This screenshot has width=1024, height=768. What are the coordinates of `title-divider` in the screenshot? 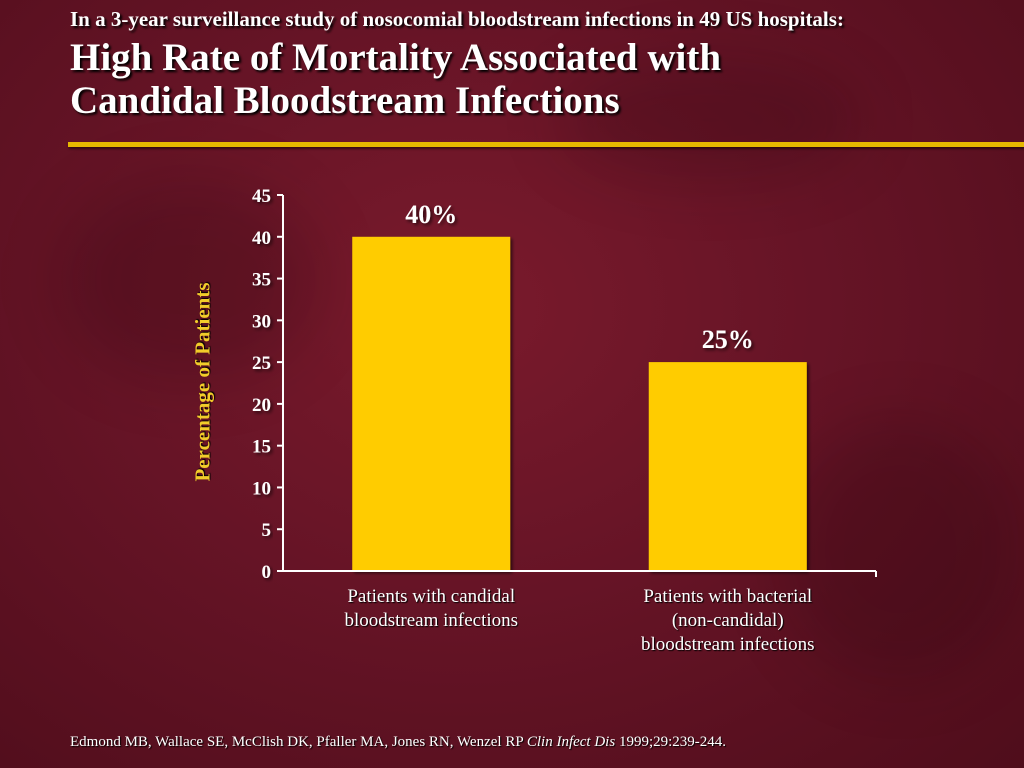 It's located at (546, 144).